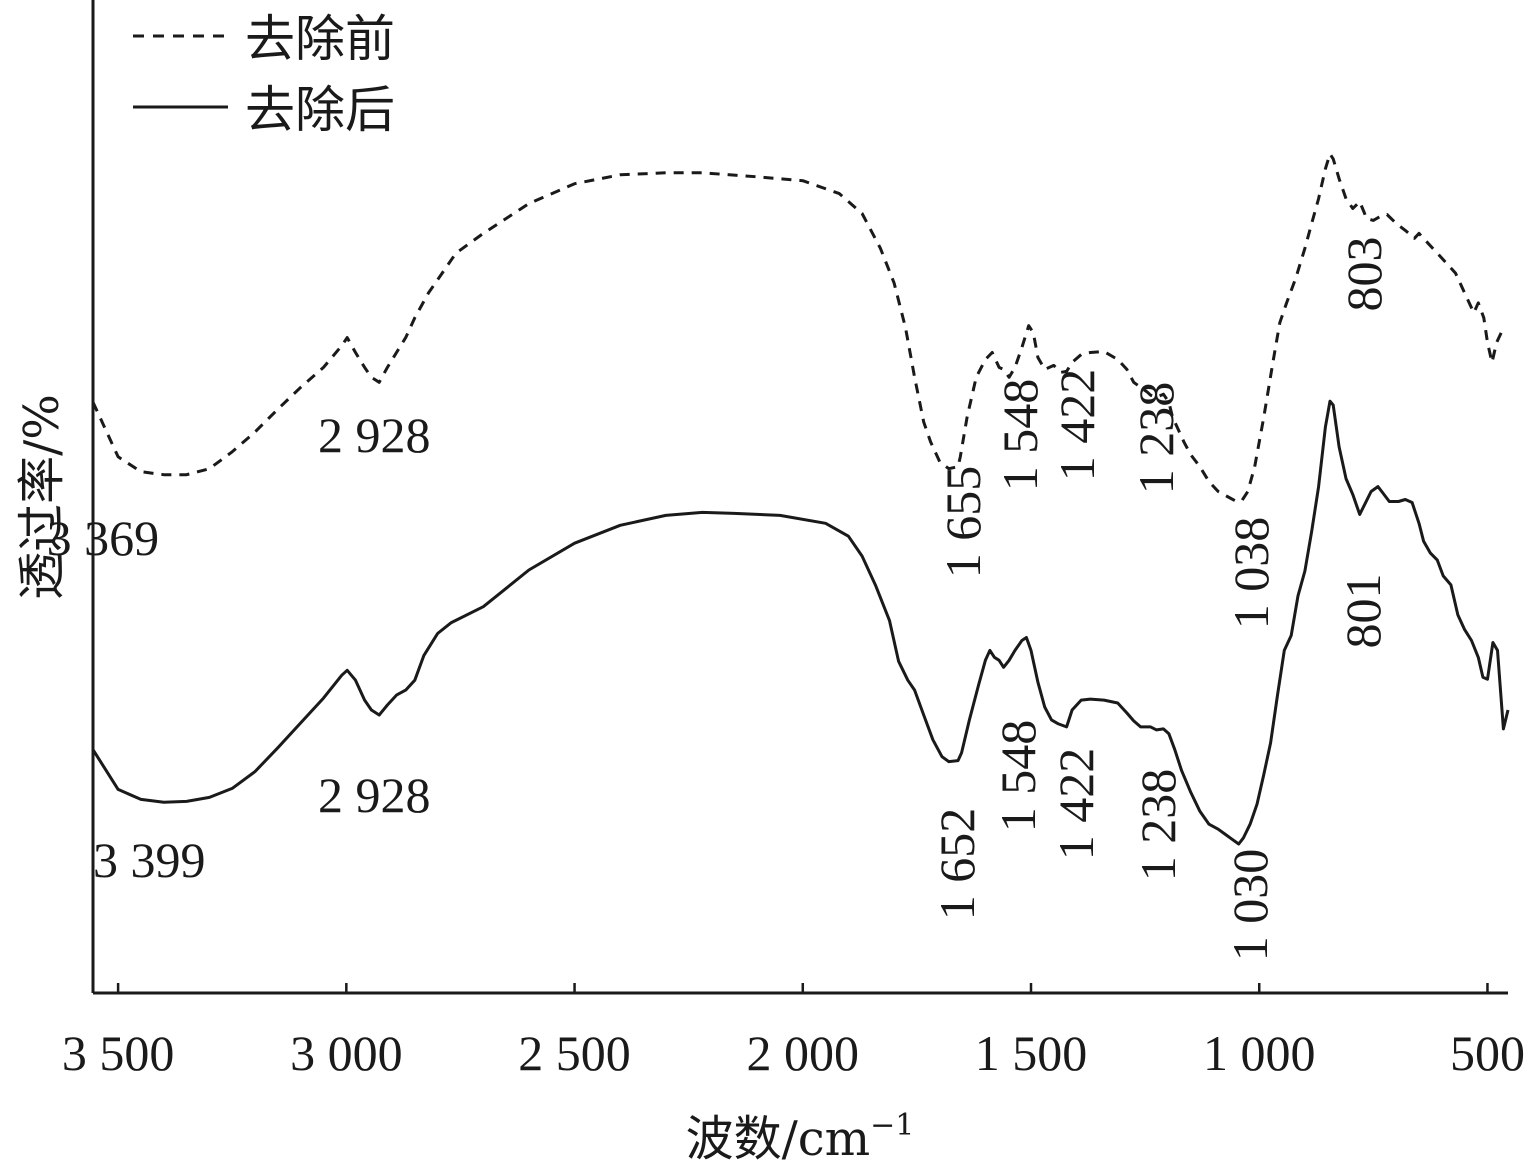  Describe the element at coordinates (892, 1125) in the screenshot. I see `x-axis-title-superscript: −1` at that location.